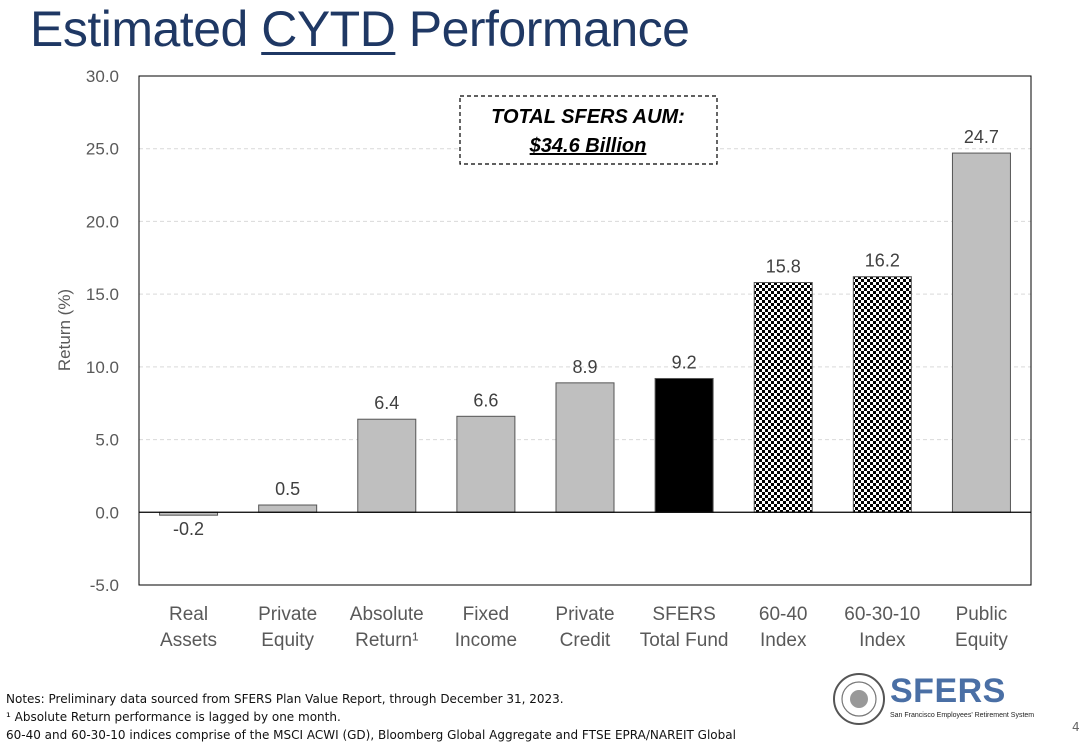 This screenshot has height=744, width=1082. Describe the element at coordinates (386, 640) in the screenshot. I see `x-tick-label: Return¹` at that location.